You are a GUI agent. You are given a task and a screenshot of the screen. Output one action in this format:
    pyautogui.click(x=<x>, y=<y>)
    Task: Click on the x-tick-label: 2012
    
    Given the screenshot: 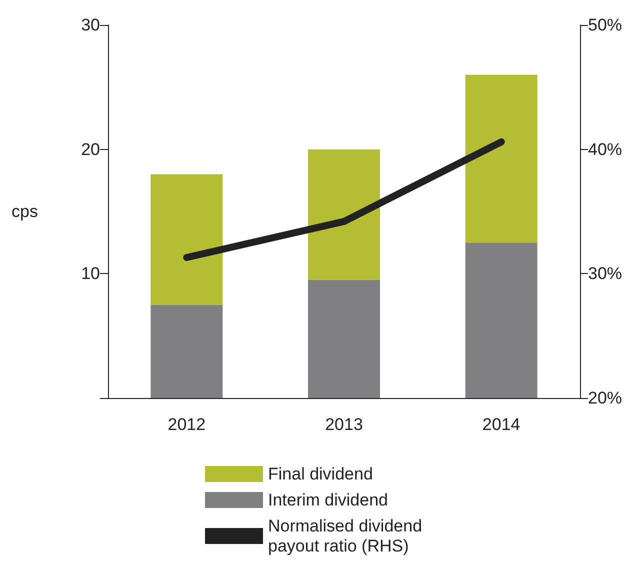 What is the action you would take?
    pyautogui.click(x=187, y=424)
    